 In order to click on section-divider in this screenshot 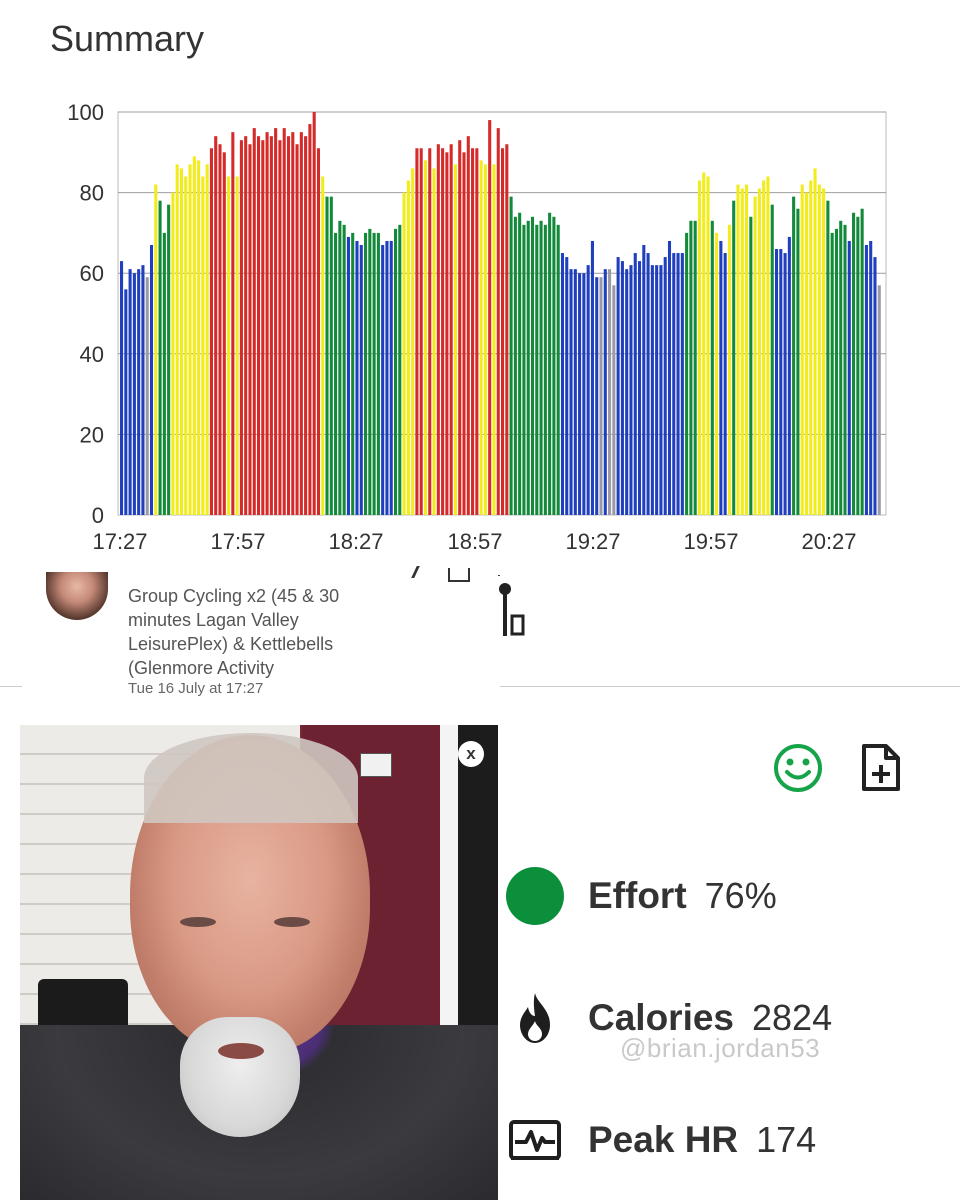, I will do `click(730, 686)`.